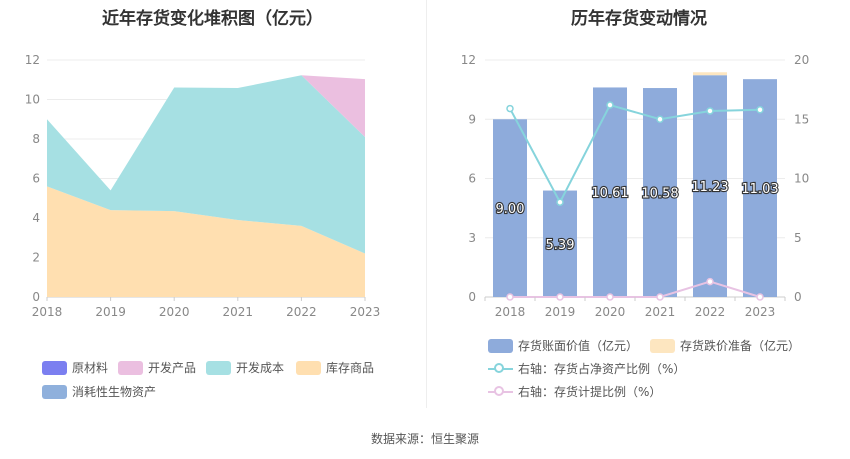  I want to click on y-tick-label: 2, so click(36, 258).